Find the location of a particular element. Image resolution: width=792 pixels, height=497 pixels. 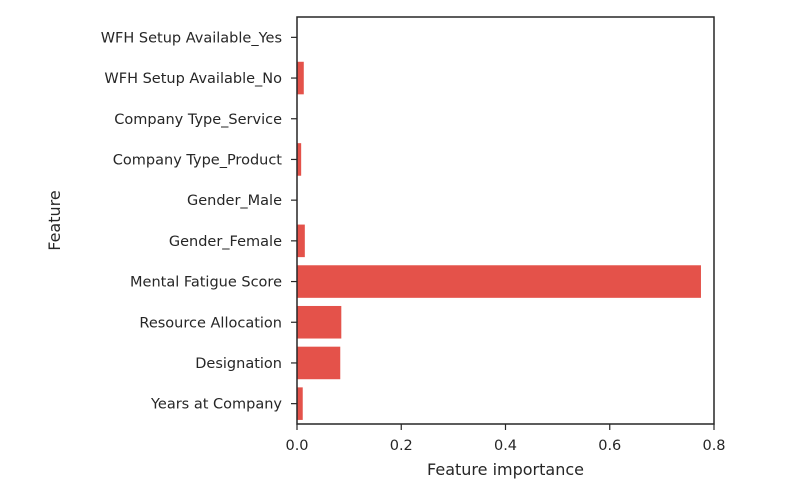

x-axis-label: Feature importance is located at coordinates (505, 469).